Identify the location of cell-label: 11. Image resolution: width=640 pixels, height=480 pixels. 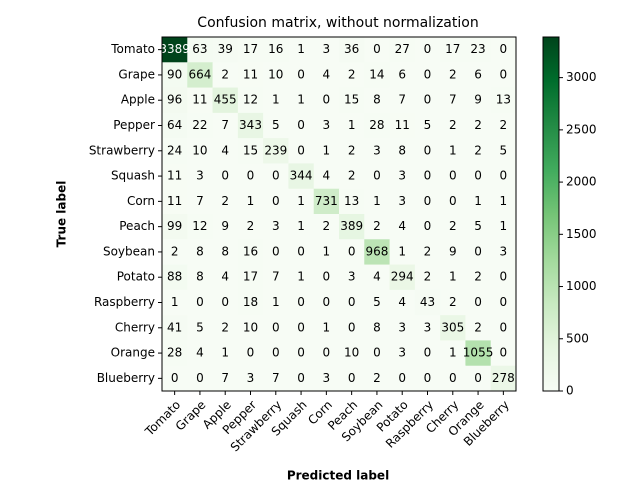
(402, 125).